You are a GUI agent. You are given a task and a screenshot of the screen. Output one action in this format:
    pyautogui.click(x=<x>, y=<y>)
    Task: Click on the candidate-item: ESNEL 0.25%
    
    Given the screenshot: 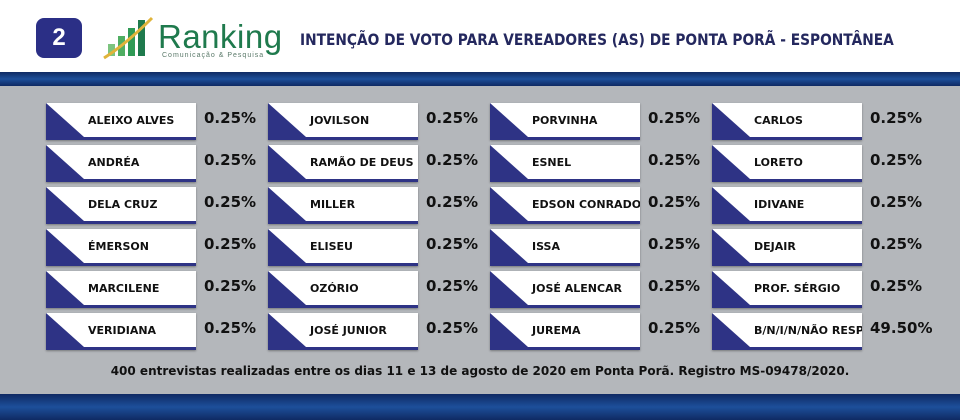 What is the action you would take?
    pyautogui.click(x=601, y=165)
    